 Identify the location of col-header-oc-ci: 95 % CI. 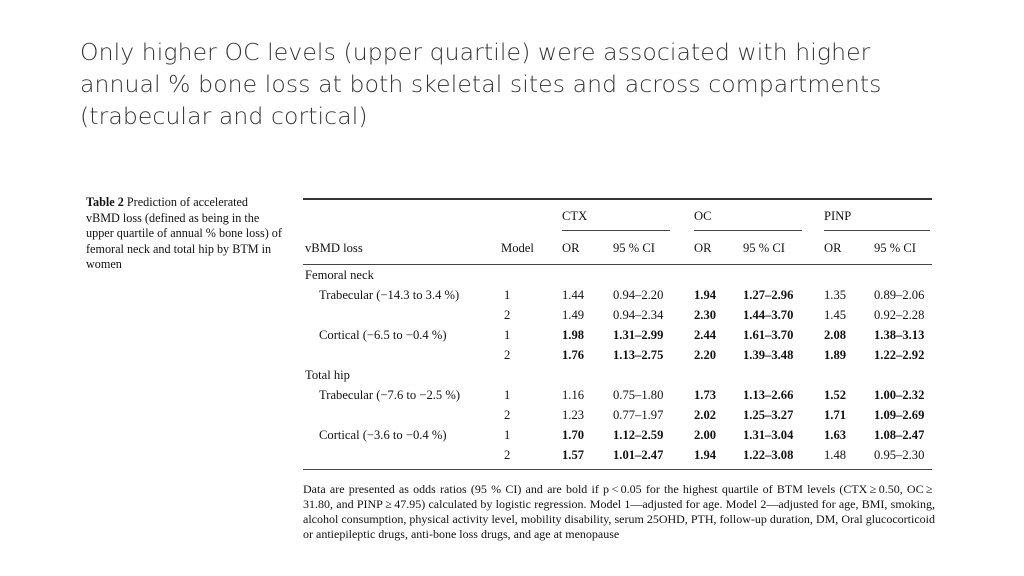
(764, 248).